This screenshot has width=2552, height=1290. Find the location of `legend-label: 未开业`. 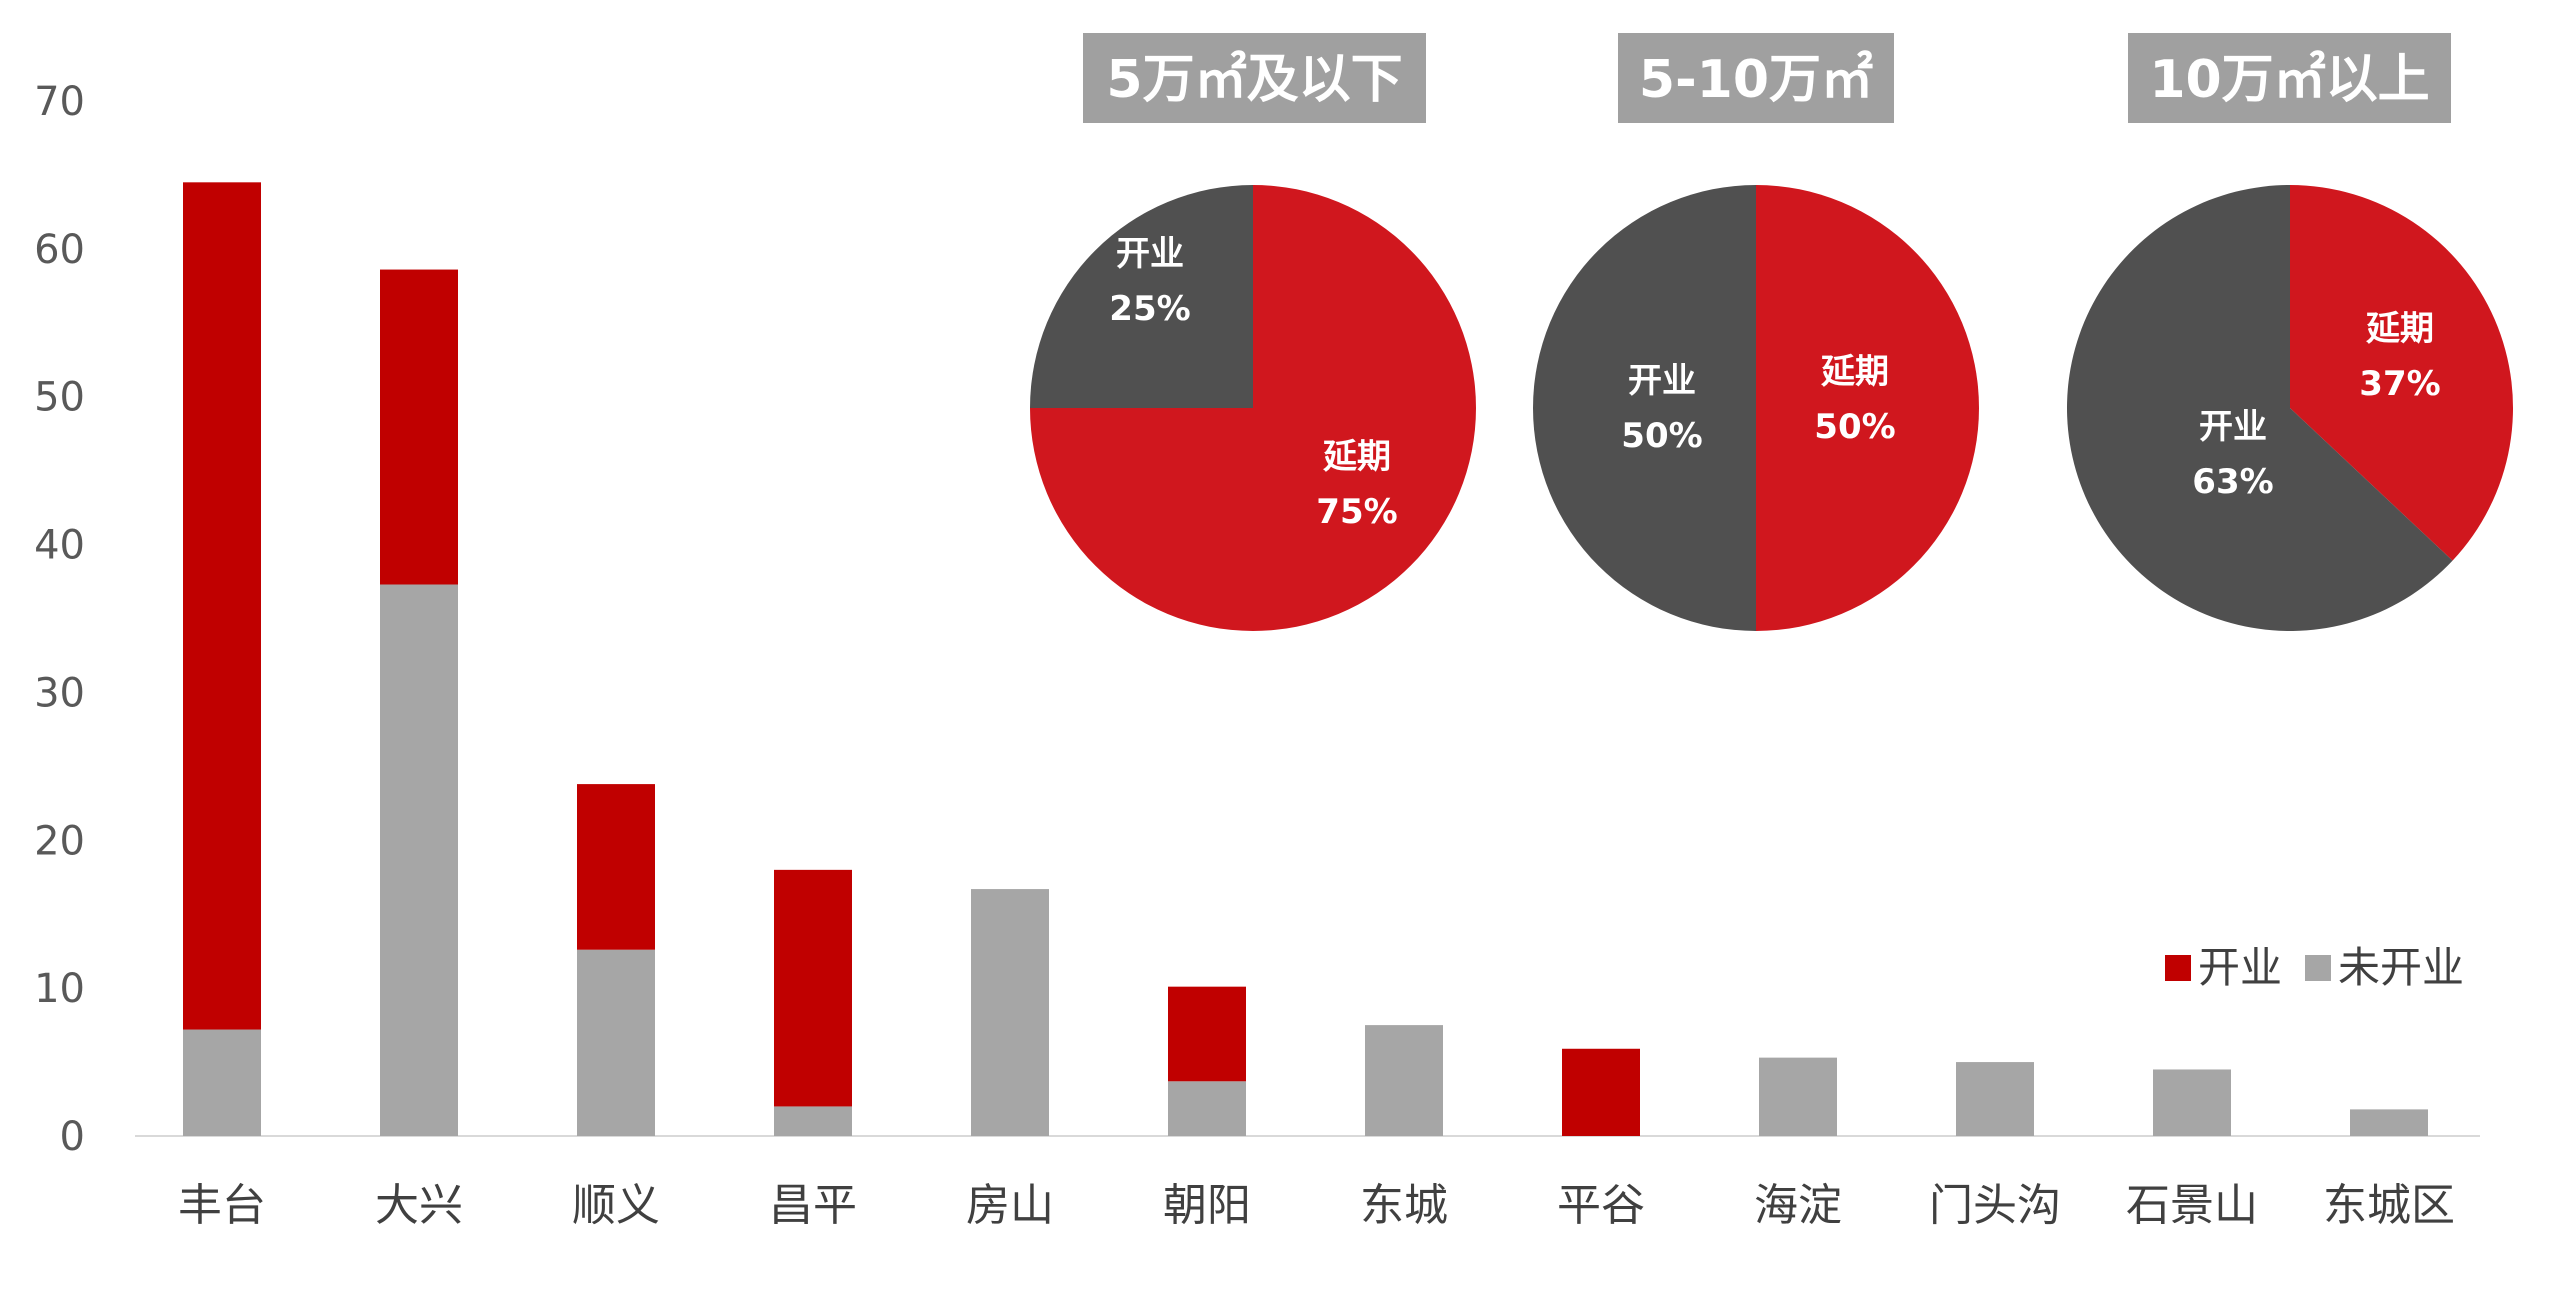

legend-label: 未开业 is located at coordinates (2401, 967).